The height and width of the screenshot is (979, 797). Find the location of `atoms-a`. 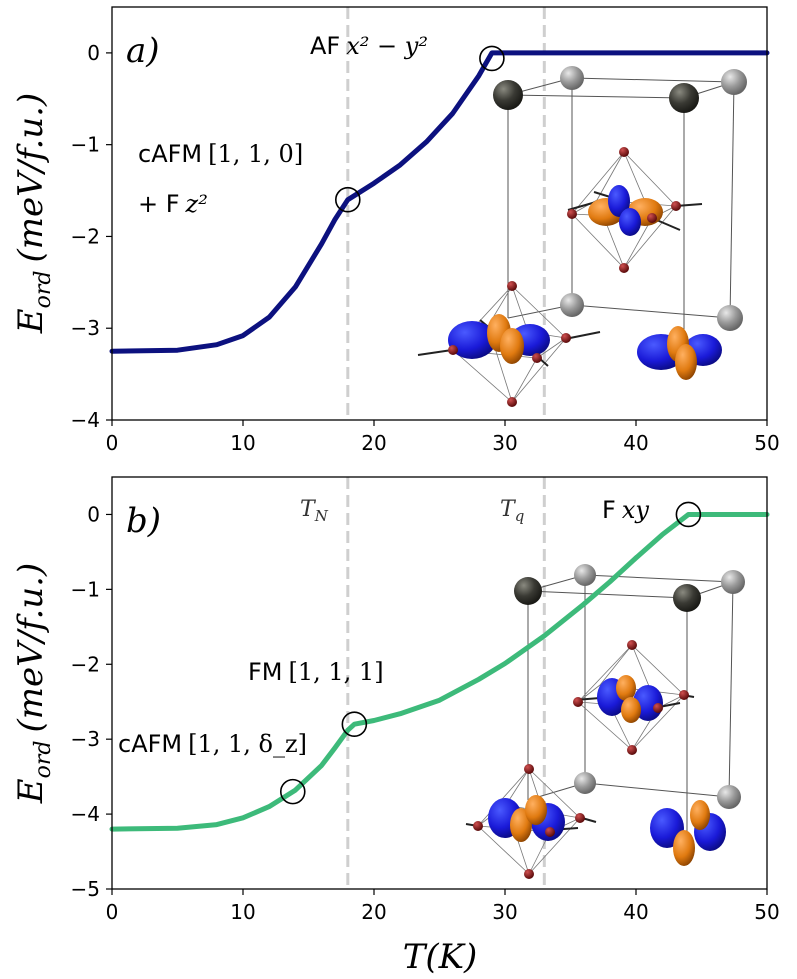

atoms-a is located at coordinates (597, 236).